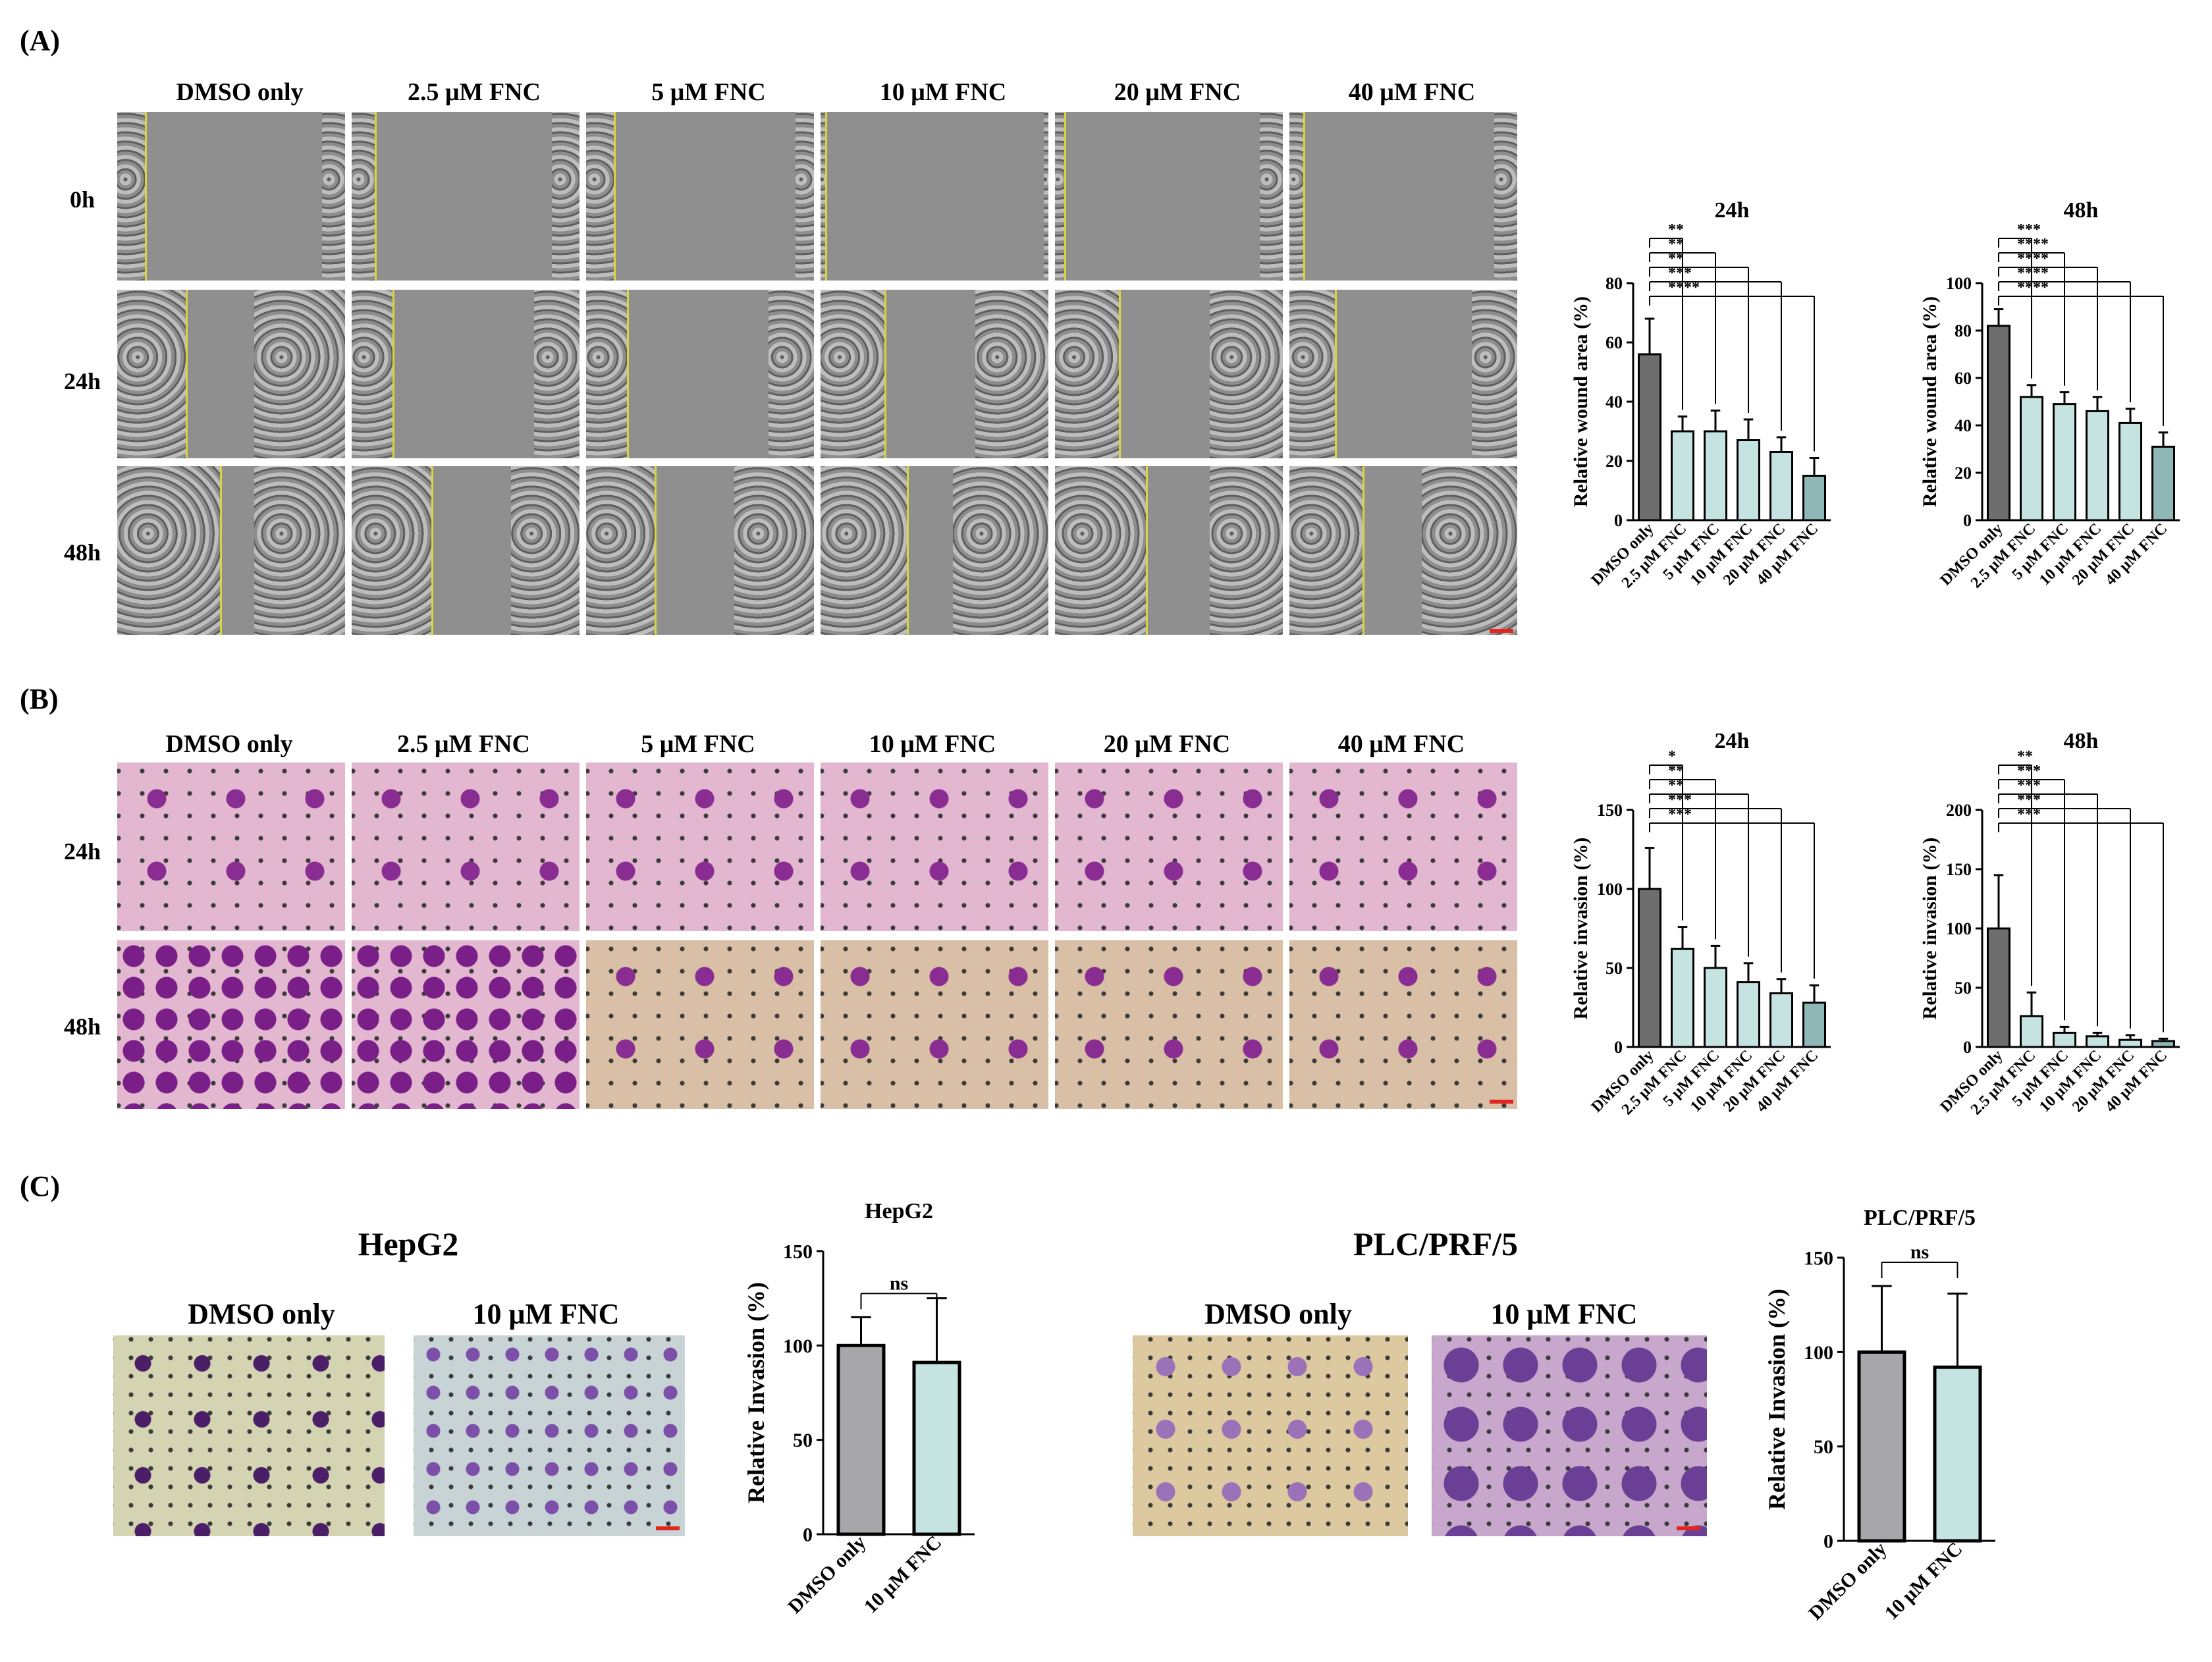  What do you see at coordinates (932, 744) in the screenshot?
I see `panel-b-col-10: 10 μM FNC` at bounding box center [932, 744].